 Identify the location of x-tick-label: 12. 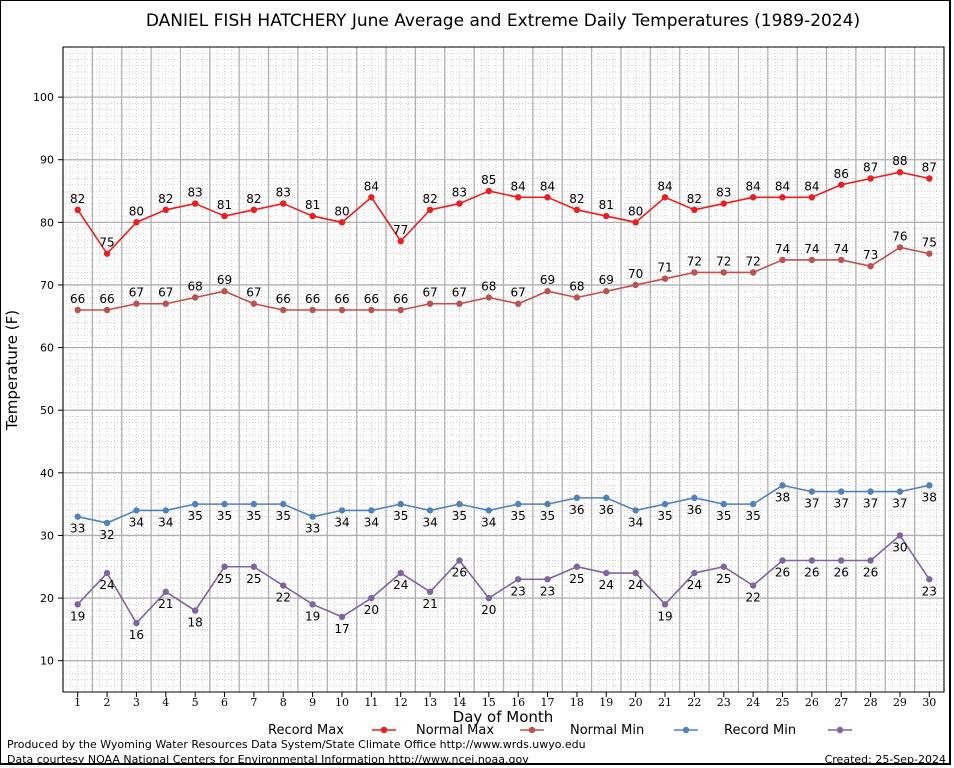
(401, 702).